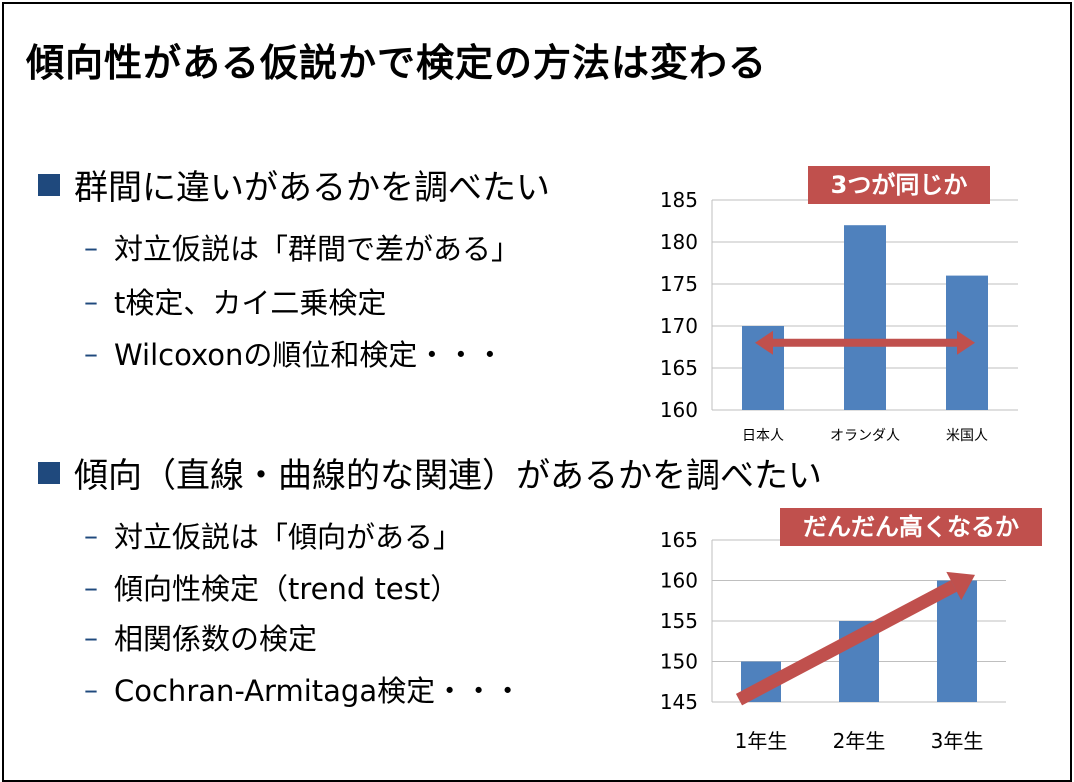 This screenshot has width=1074, height=782. I want to click on y-tick-label: 145, so click(679, 702).